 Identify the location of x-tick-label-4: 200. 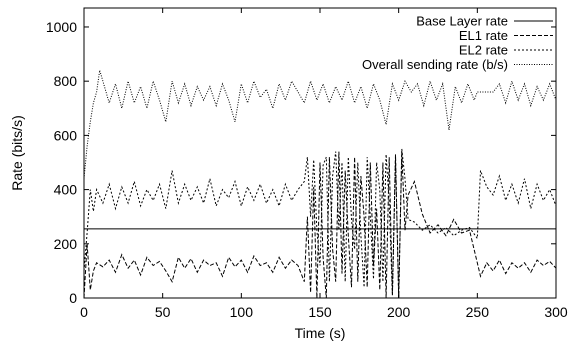
(399, 312).